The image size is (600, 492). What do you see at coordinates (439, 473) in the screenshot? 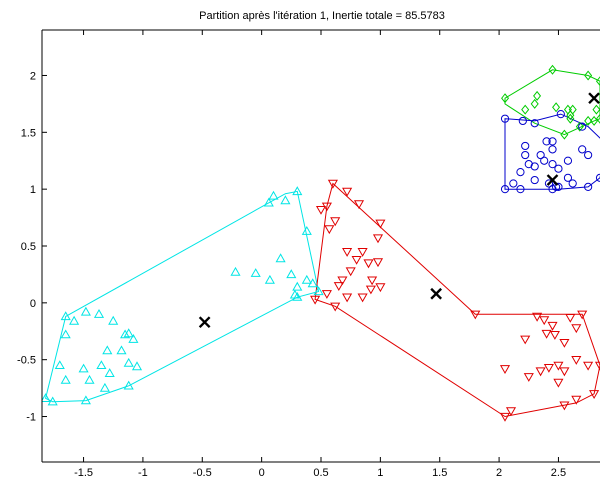
I see `x-tick-label: 1.5` at bounding box center [439, 473].